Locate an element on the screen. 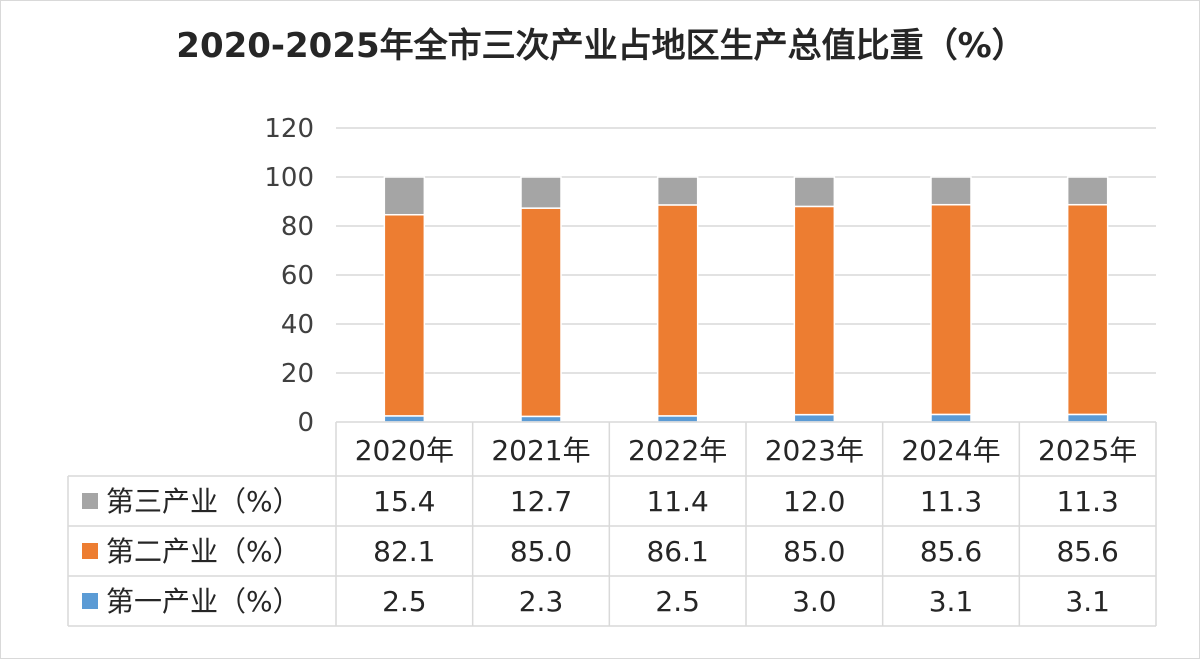 The width and height of the screenshot is (1202, 661). x-category-label: 2023年 is located at coordinates (814, 450).